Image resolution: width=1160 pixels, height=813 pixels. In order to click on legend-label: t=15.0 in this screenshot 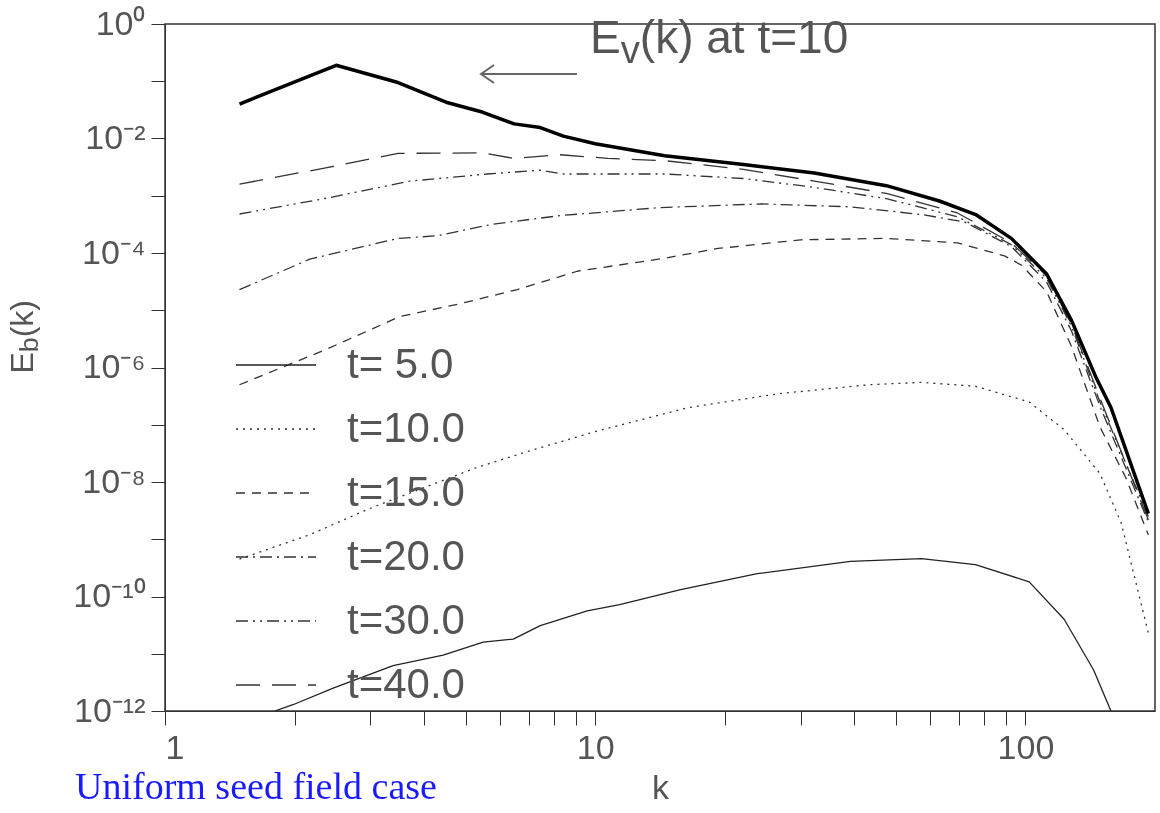, I will do `click(406, 491)`.